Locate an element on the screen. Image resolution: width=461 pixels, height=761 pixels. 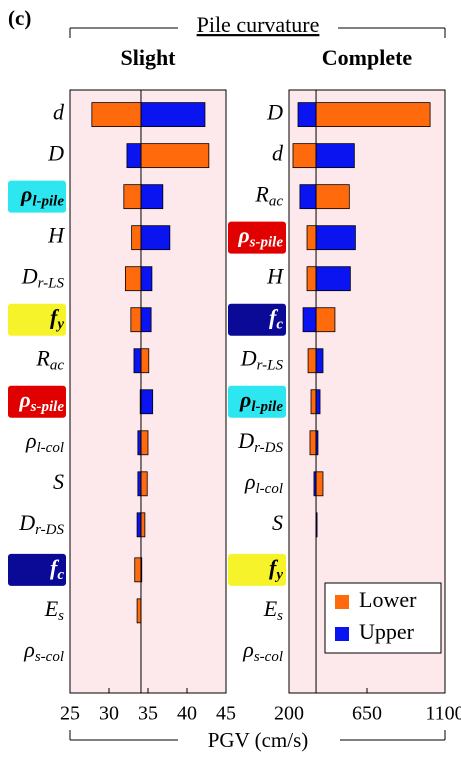
legend-box is located at coordinates (383, 618).